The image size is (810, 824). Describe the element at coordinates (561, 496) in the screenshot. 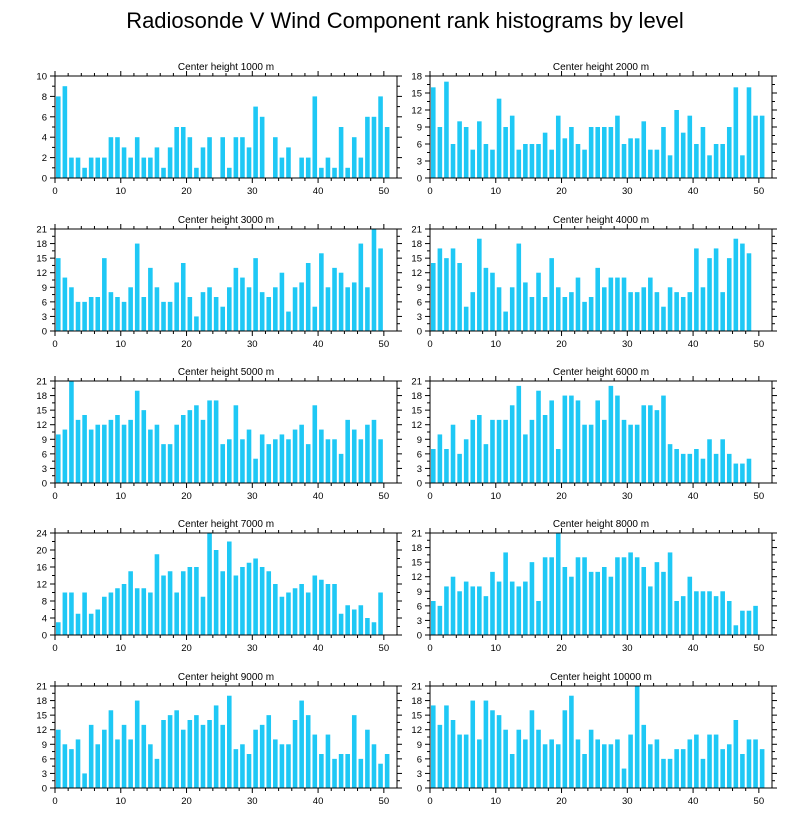

I see `x-tick-label: 20` at that location.